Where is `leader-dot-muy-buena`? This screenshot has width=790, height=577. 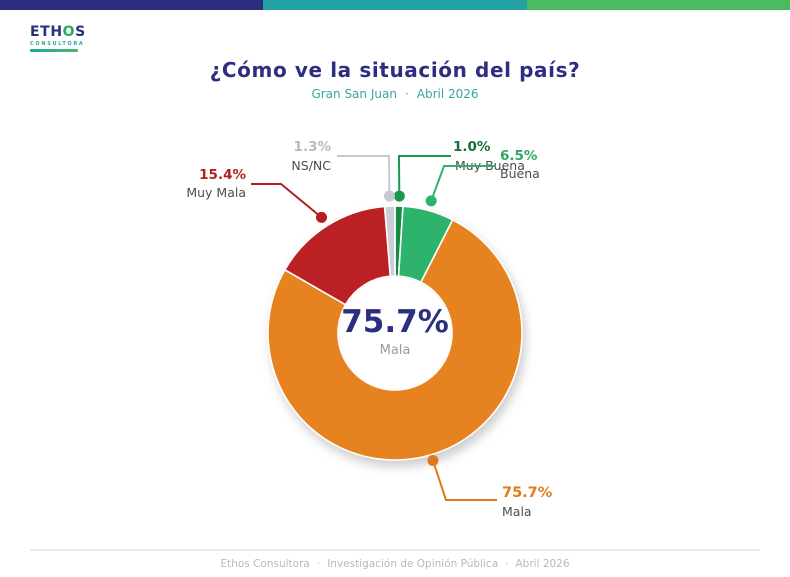 leader-dot-muy-buena is located at coordinates (399, 196).